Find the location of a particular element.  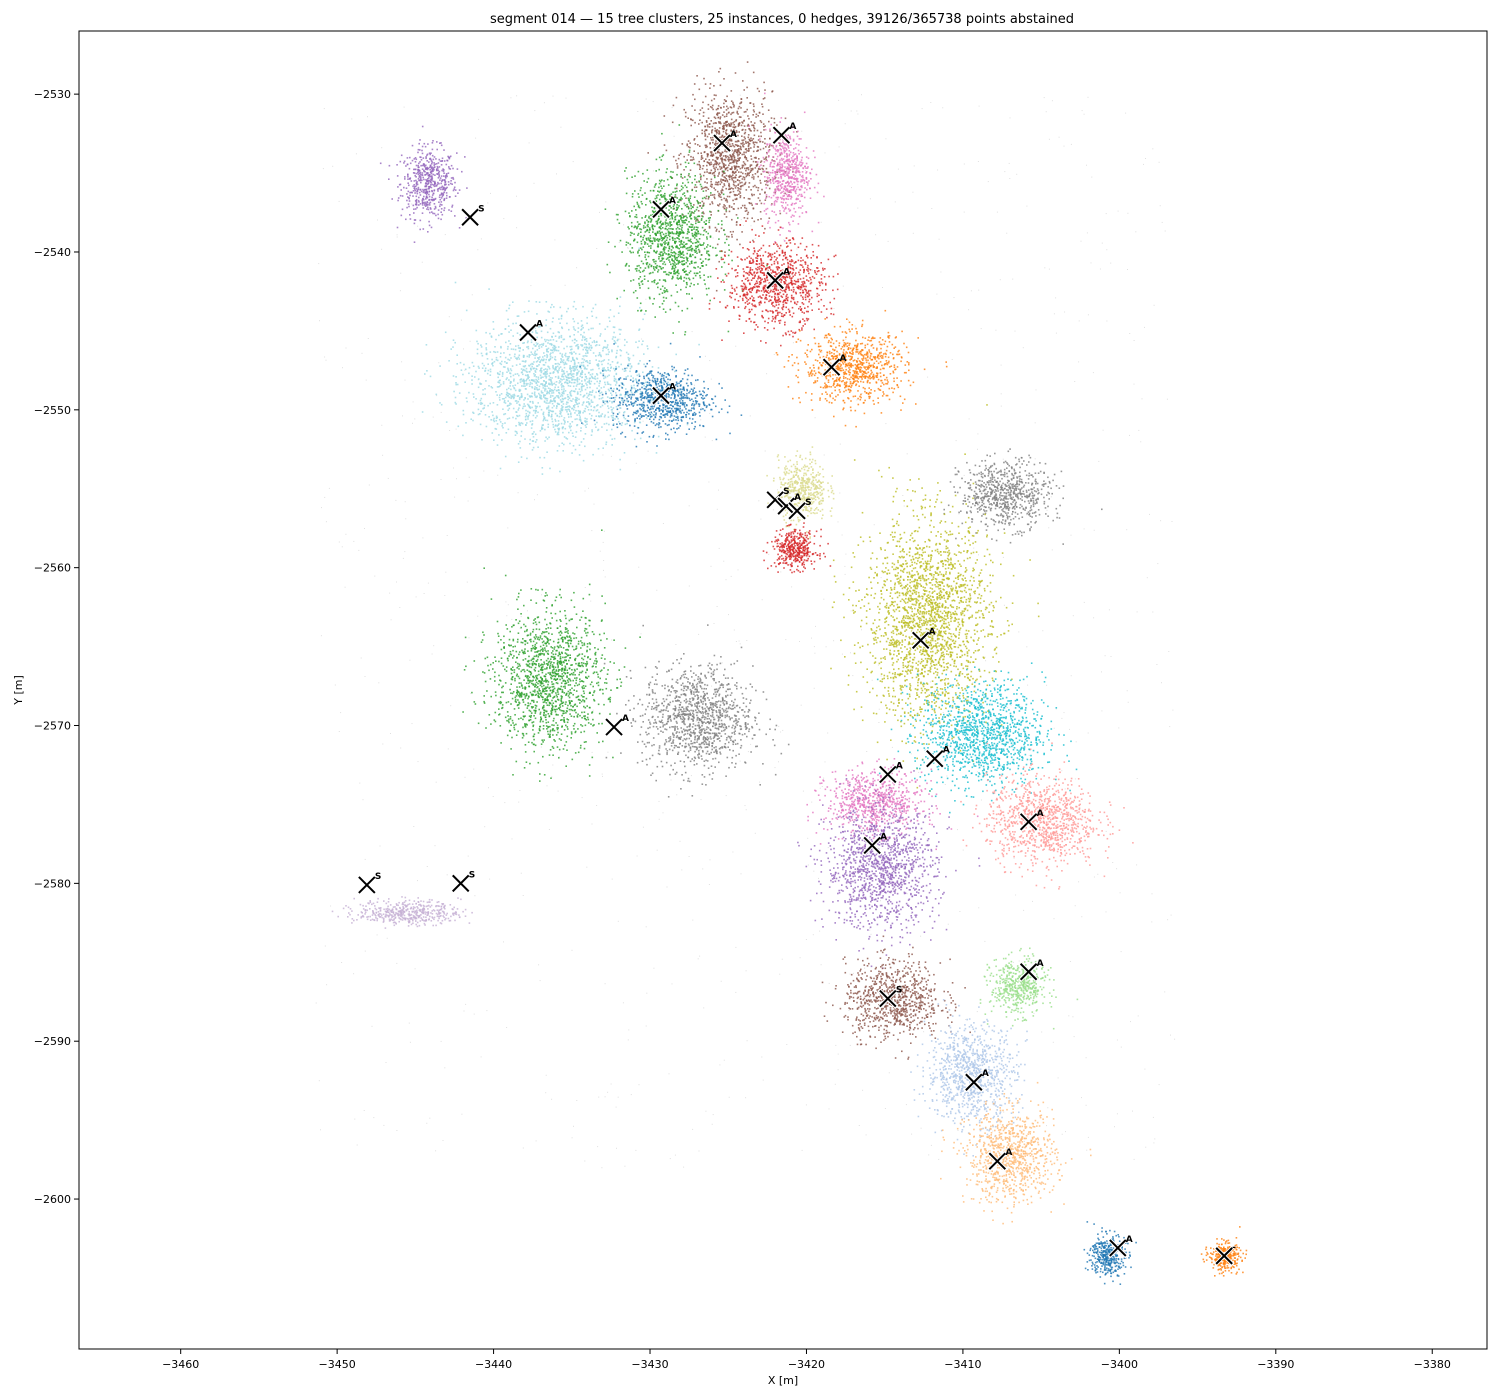

instance-marker: - is located at coordinates (1224, 1255).